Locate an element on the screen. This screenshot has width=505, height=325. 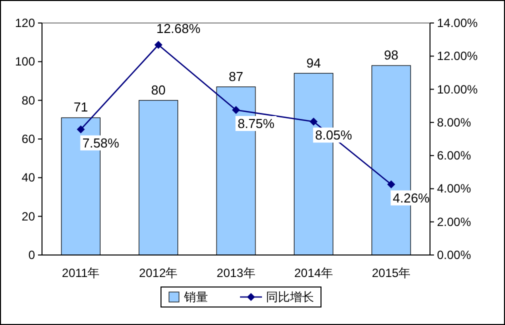
y-tick-label: 0 is located at coordinates (32, 255).